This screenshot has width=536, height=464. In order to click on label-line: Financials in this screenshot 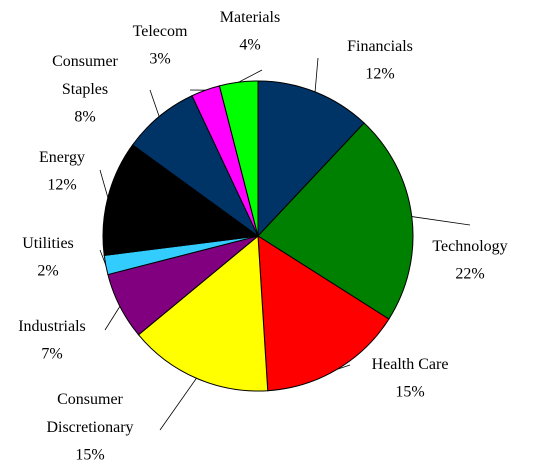, I will do `click(380, 46)`.